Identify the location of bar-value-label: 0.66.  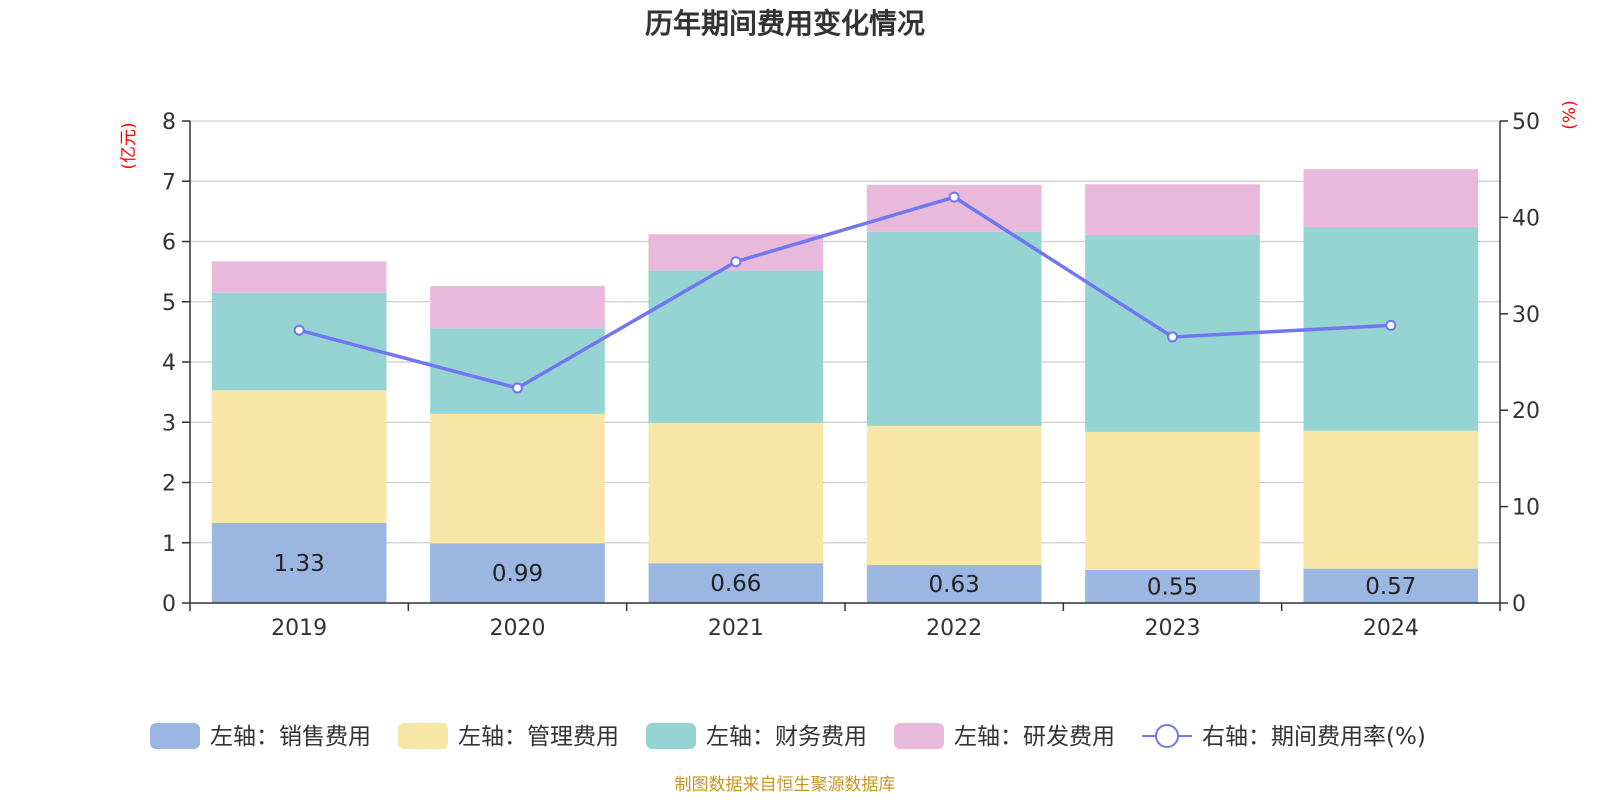
(735, 584).